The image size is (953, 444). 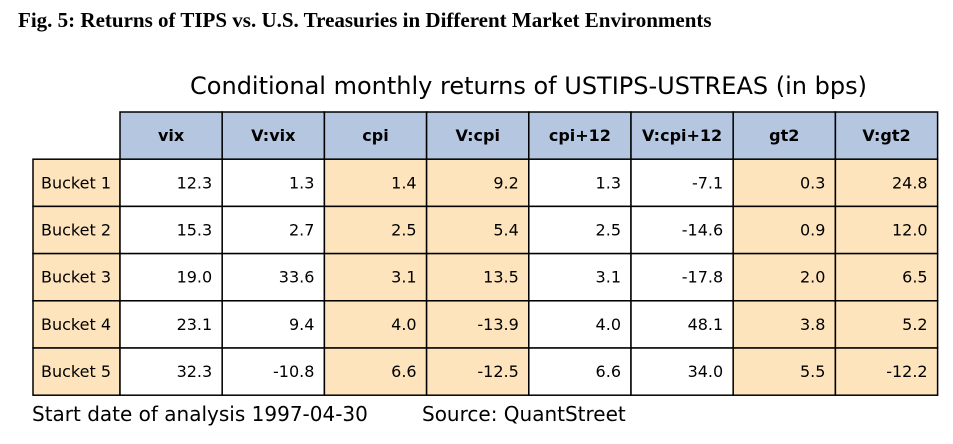 What do you see at coordinates (910, 182) in the screenshot?
I see `table-cell-value: 24.8` at bounding box center [910, 182].